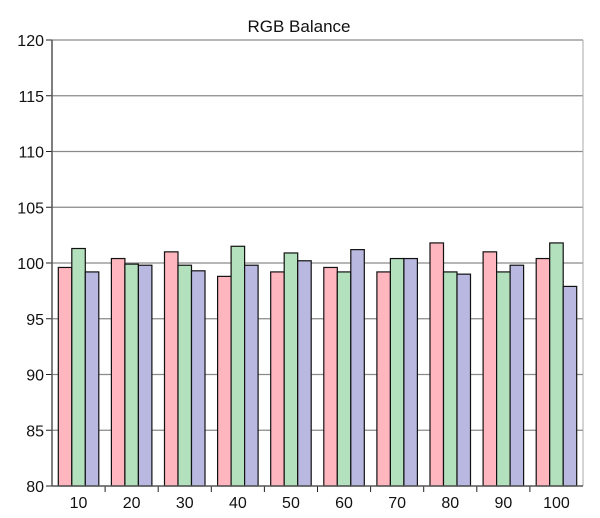 Image resolution: width=600 pixels, height=518 pixels. I want to click on y-tick-label: 110, so click(31, 153).